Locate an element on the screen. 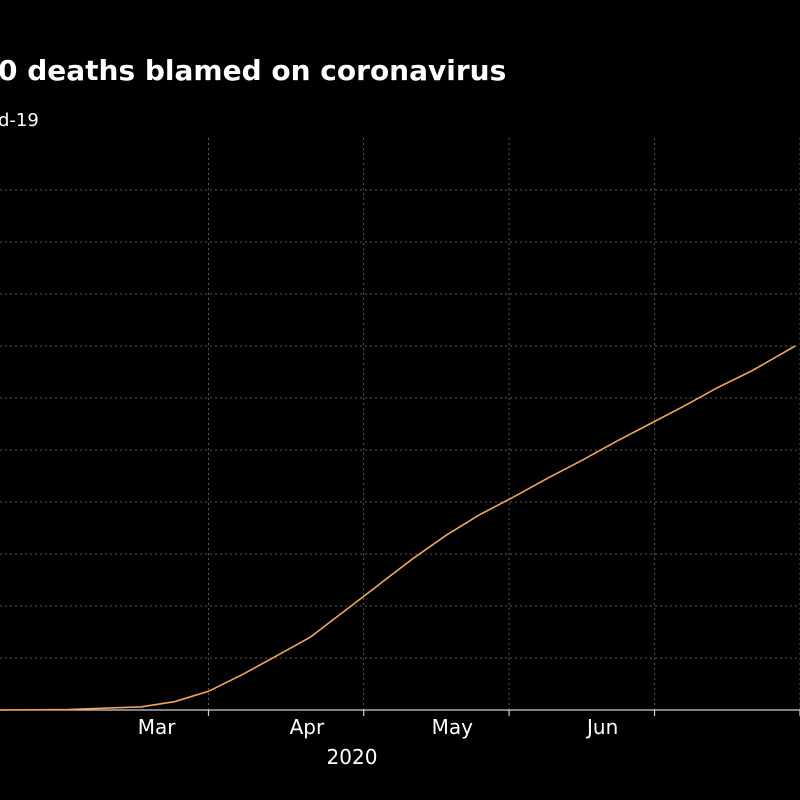  x-tick-label-2: May is located at coordinates (453, 727).